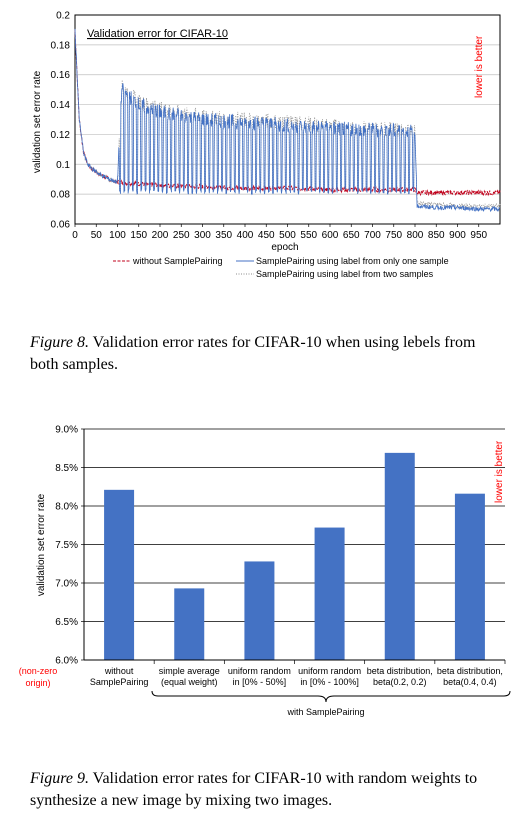  I want to click on chart8-x-tick-label: 250, so click(181, 235).